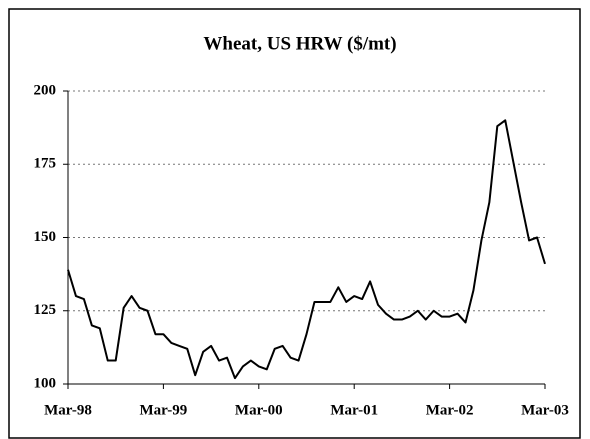 The height and width of the screenshot is (439, 590). Describe the element at coordinates (164, 410) in the screenshot. I see `x-tick-label: Mar-99` at that location.